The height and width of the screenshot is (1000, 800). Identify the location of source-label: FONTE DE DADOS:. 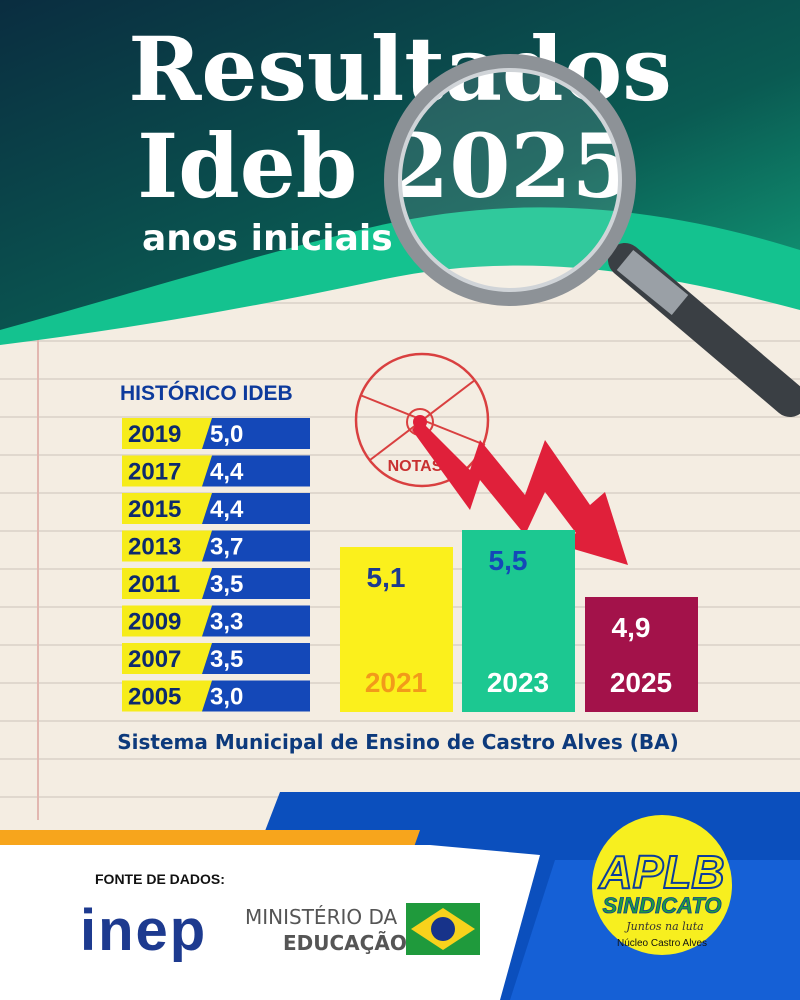
(160, 879).